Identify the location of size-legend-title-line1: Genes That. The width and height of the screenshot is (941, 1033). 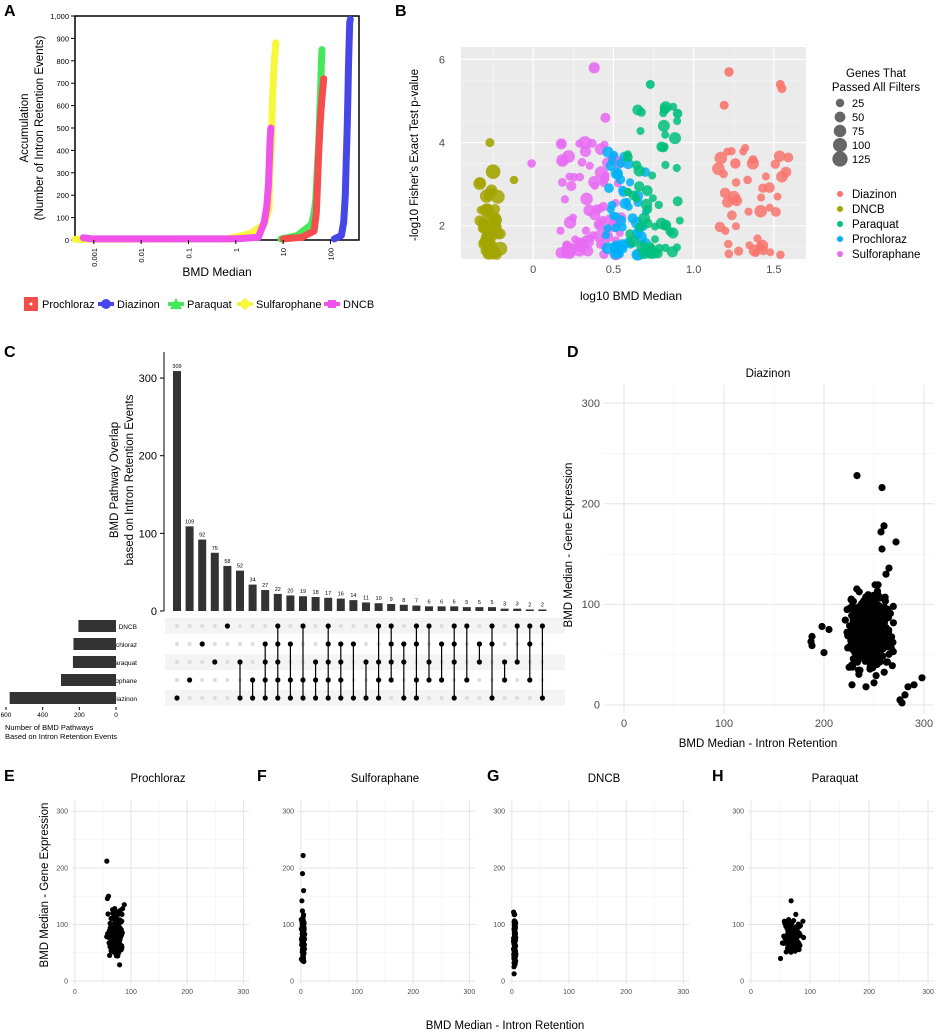
(876, 74).